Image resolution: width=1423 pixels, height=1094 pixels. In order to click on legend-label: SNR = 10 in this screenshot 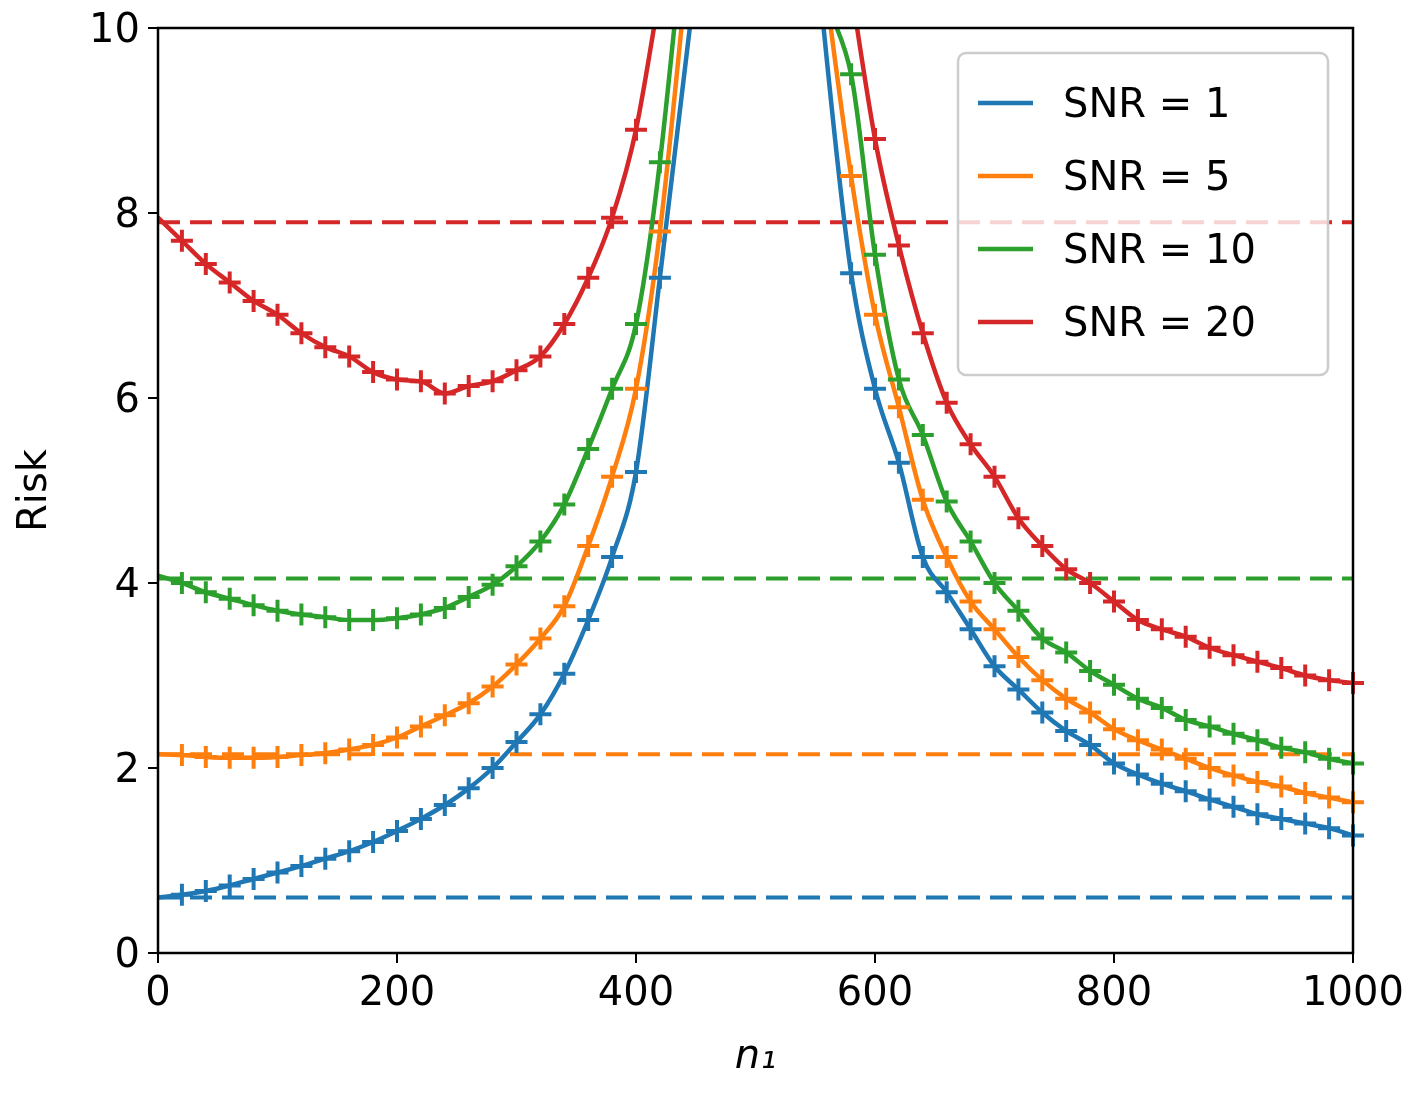, I will do `click(1159, 249)`.